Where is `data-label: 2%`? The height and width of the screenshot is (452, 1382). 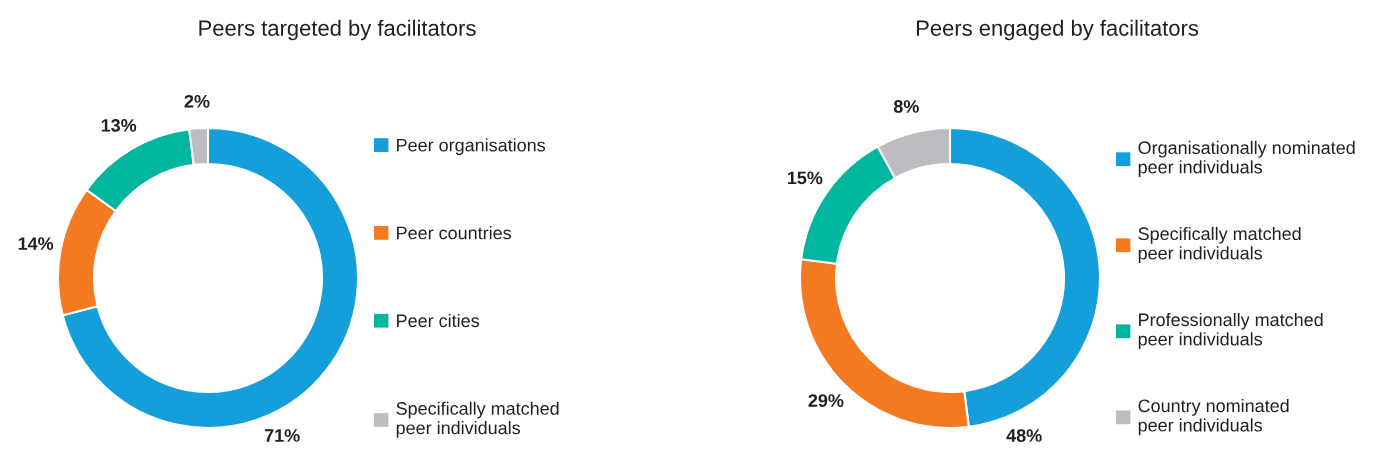
data-label: 2% is located at coordinates (197, 101).